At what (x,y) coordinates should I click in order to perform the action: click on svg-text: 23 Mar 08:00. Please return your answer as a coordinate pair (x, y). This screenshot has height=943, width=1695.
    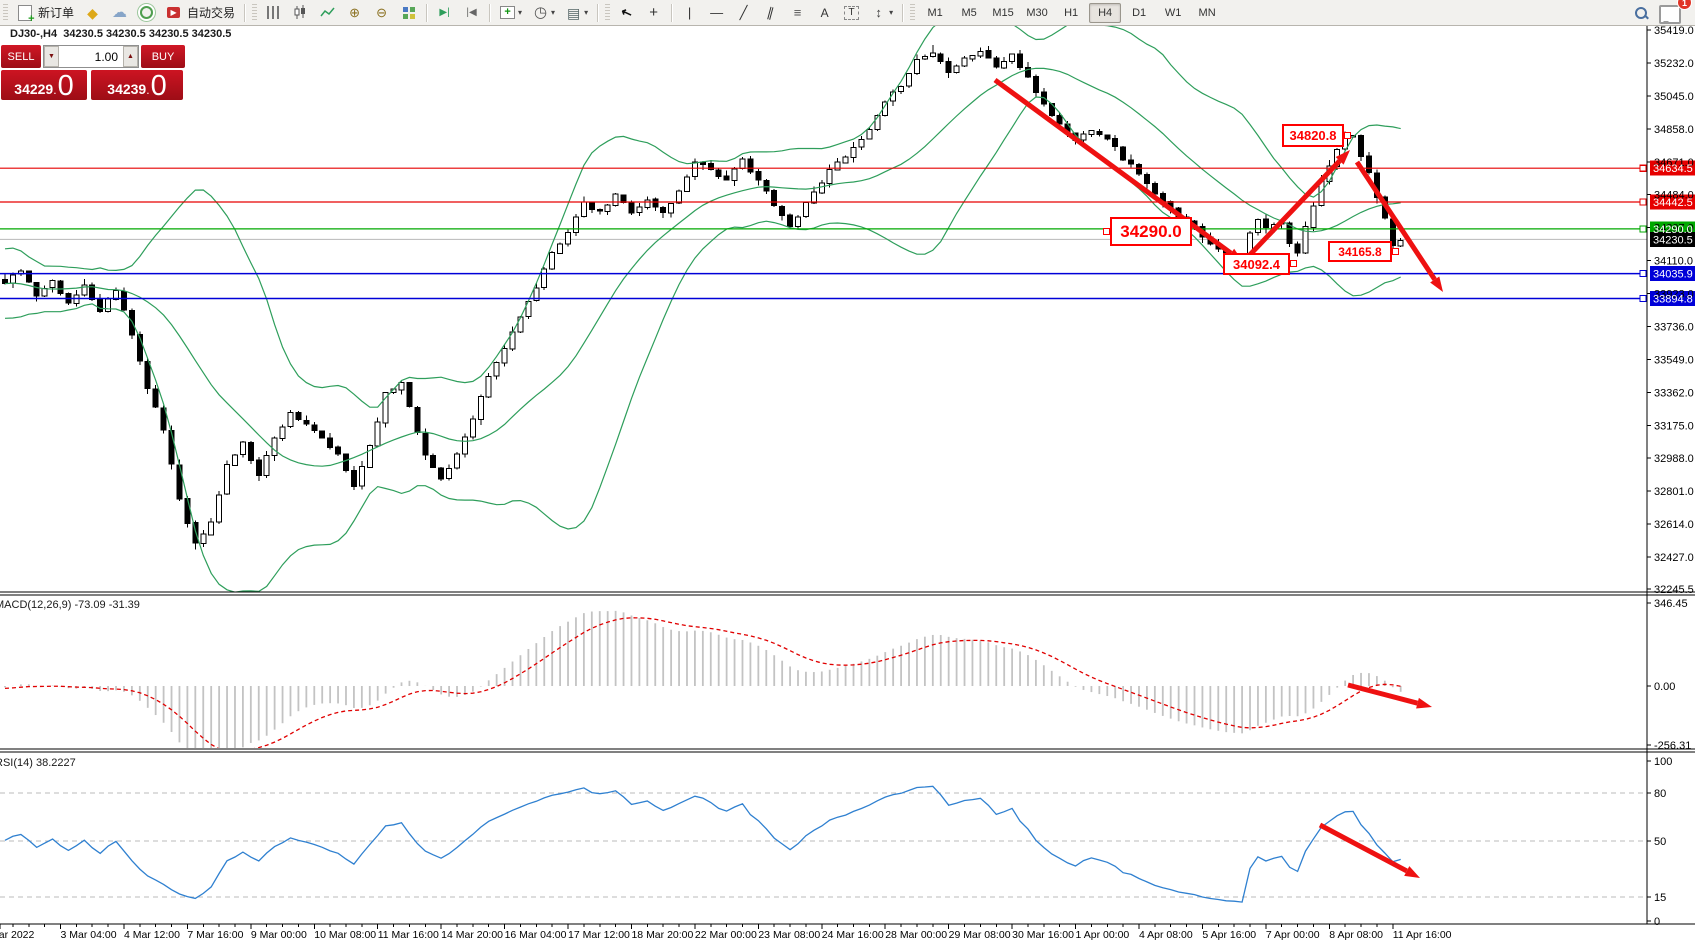
    Looking at the image, I should click on (789, 935).